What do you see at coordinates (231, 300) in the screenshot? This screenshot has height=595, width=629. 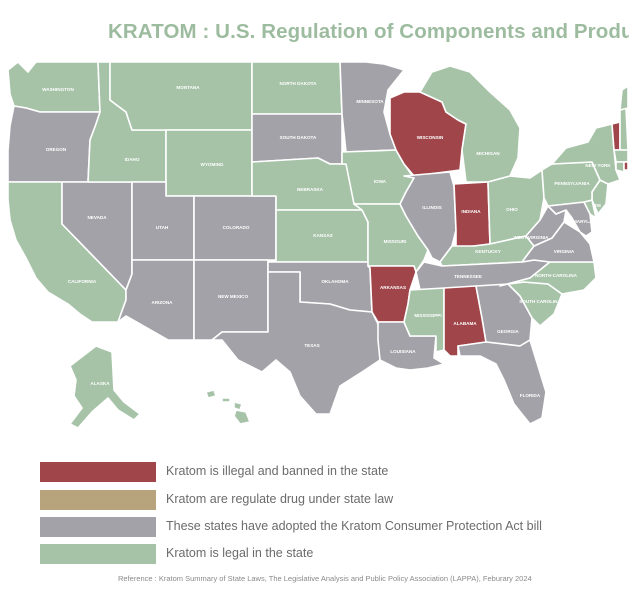 I see `state-new-mexico` at bounding box center [231, 300].